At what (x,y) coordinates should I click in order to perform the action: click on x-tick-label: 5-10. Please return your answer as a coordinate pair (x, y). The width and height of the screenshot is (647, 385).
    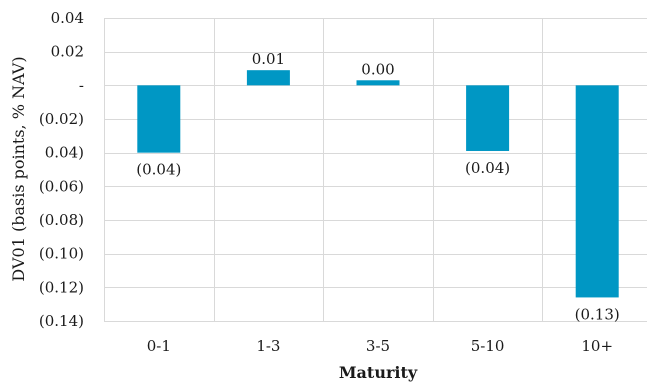
    Looking at the image, I should click on (488, 346).